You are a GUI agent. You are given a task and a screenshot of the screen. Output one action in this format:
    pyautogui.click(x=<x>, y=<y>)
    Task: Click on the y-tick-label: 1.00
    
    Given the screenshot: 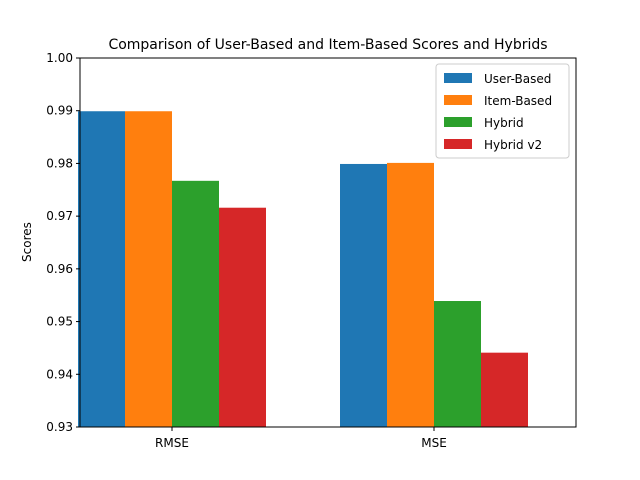 What is the action you would take?
    pyautogui.click(x=59, y=58)
    